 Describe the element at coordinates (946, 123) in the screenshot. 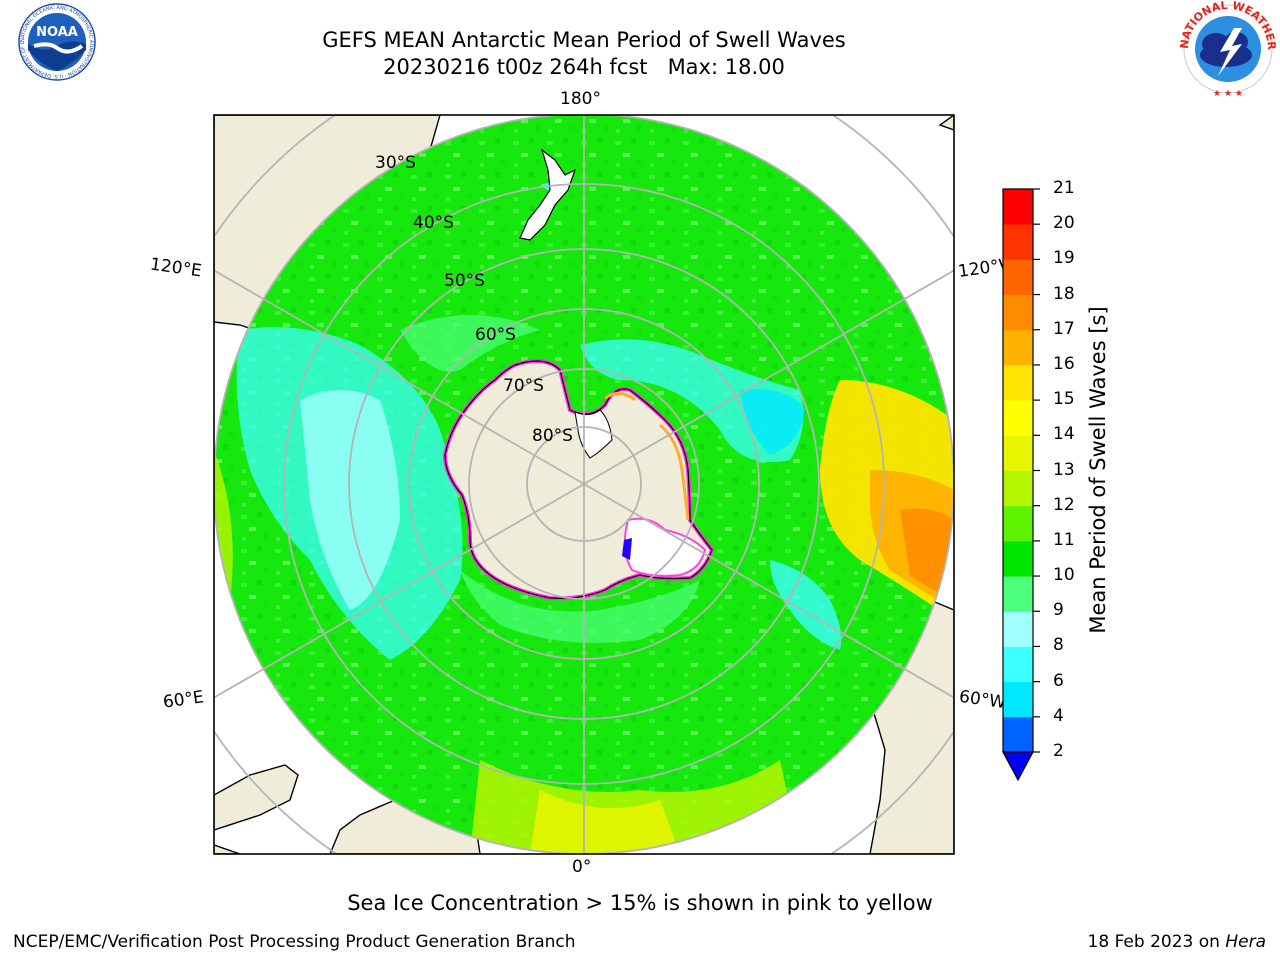

I see `land-south-america` at that location.